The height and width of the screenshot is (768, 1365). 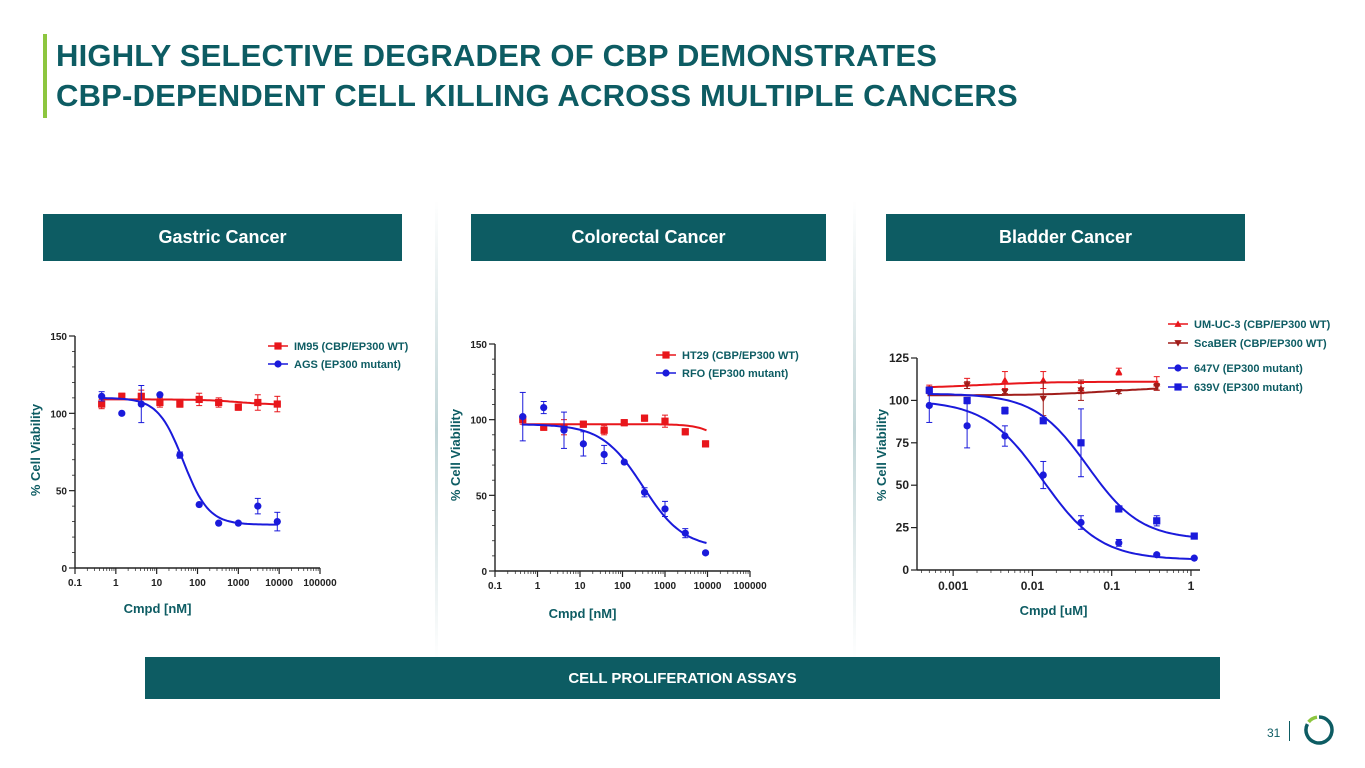 What do you see at coordinates (735, 374) in the screenshot?
I see `legend-label-1: RFO (EP300 mutant)` at bounding box center [735, 374].